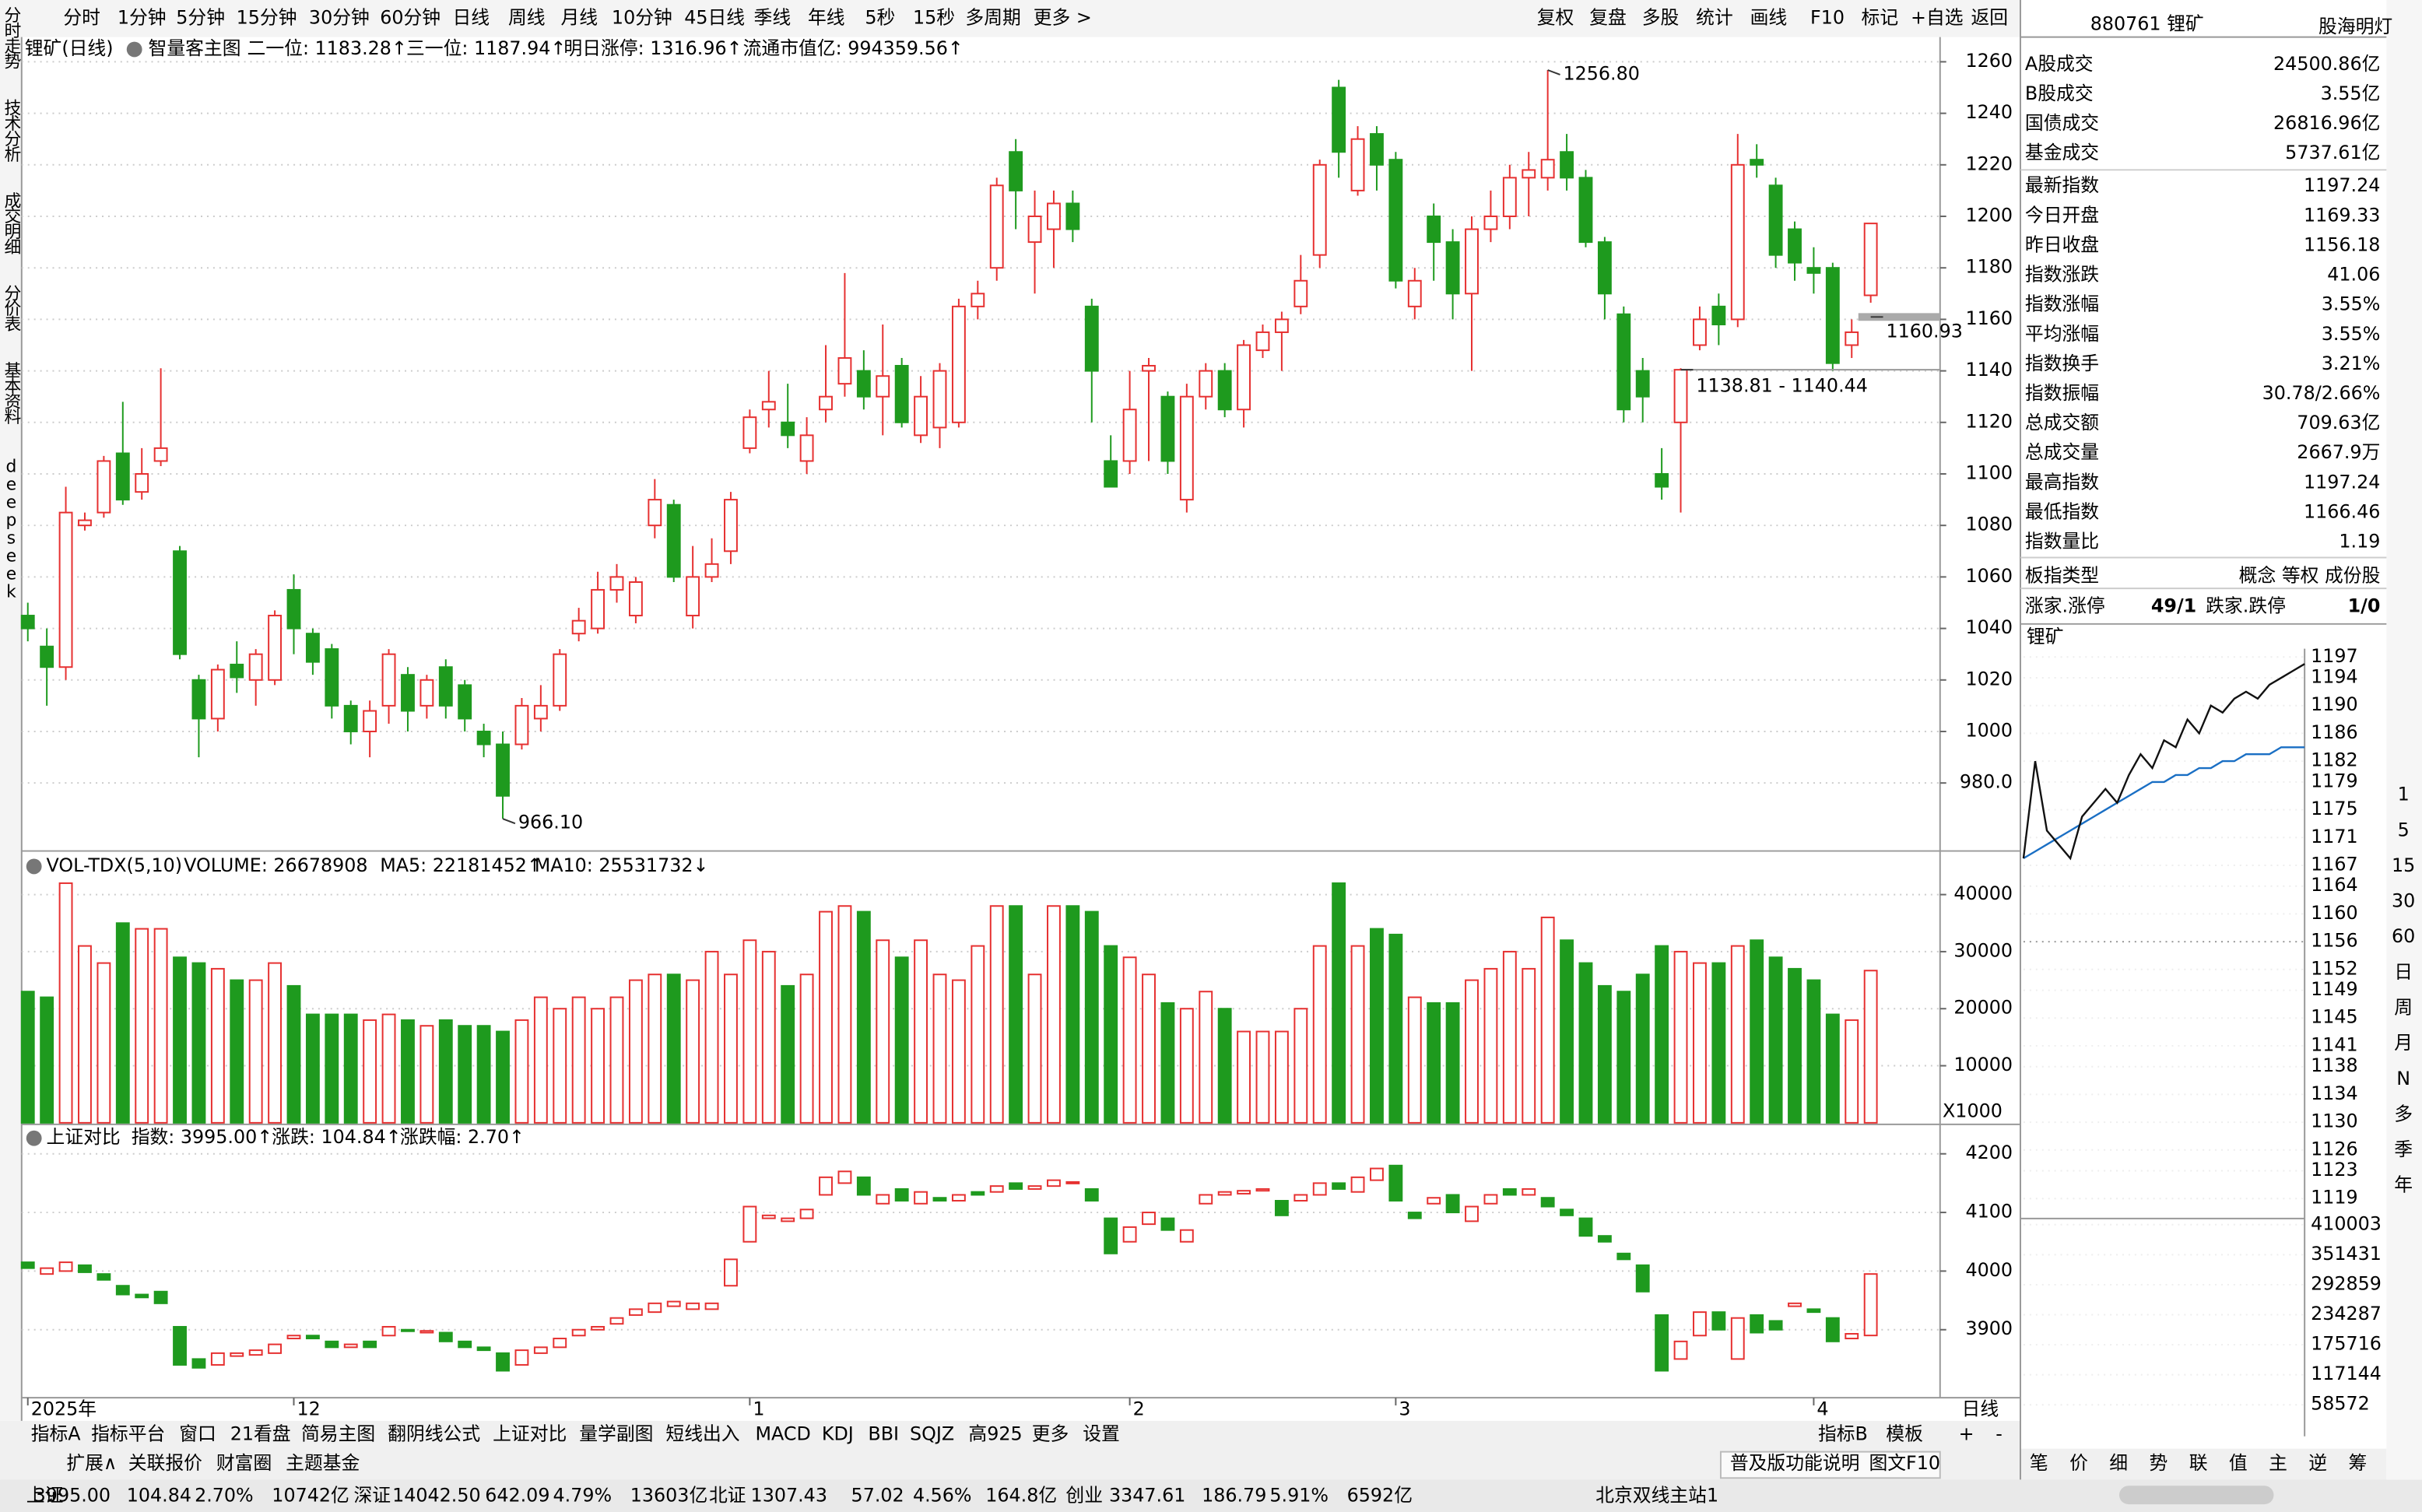  I want to click on y-tick-label: 4100, so click(1989, 1212).